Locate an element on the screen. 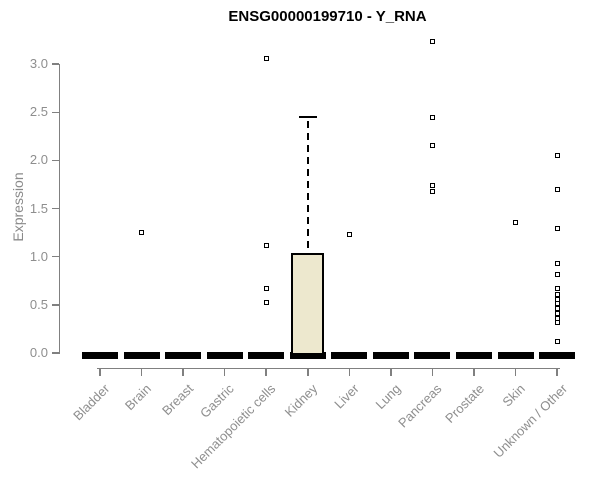 The height and width of the screenshot is (500, 600). y-tick-label: 2.5 is located at coordinates (38, 112).